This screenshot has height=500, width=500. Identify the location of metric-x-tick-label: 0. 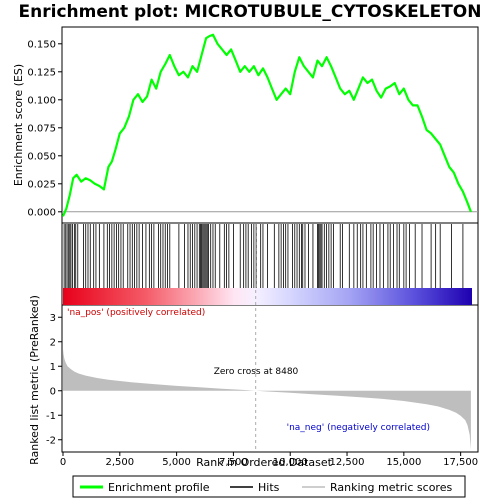
(63, 462).